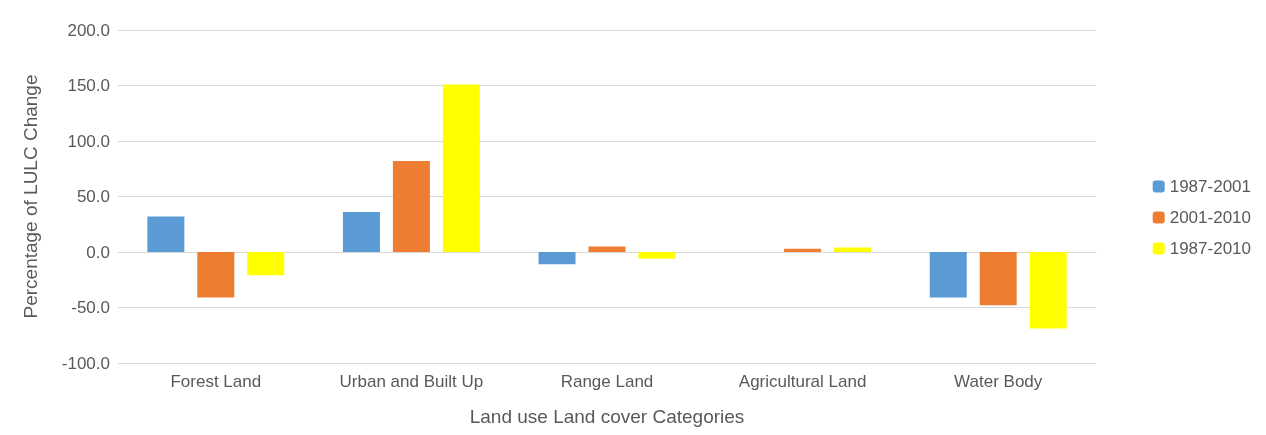  Describe the element at coordinates (998, 381) in the screenshot. I see `x-tick-label: Water Body` at that location.